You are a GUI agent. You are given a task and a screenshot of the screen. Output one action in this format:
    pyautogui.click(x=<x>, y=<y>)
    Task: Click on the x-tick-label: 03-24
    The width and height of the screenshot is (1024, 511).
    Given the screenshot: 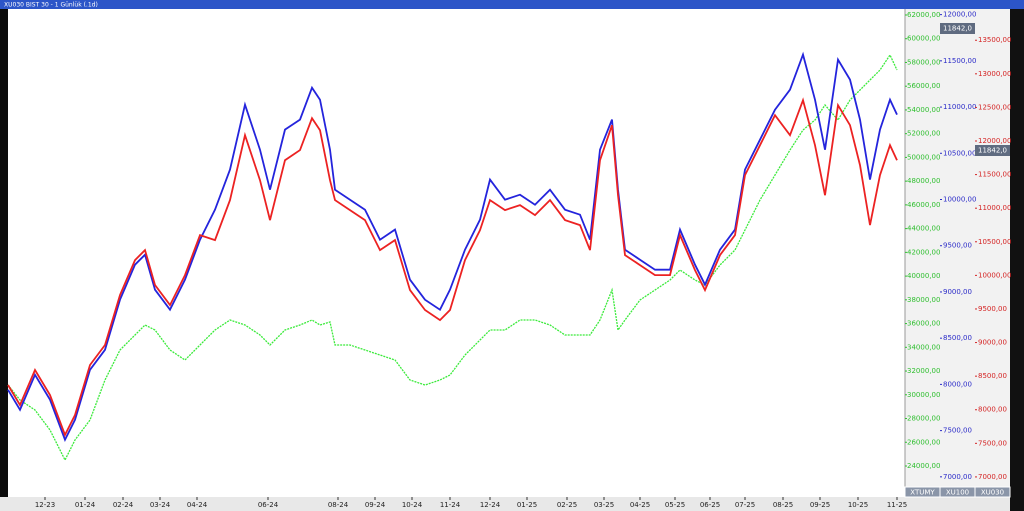 What is the action you would take?
    pyautogui.click(x=160, y=505)
    